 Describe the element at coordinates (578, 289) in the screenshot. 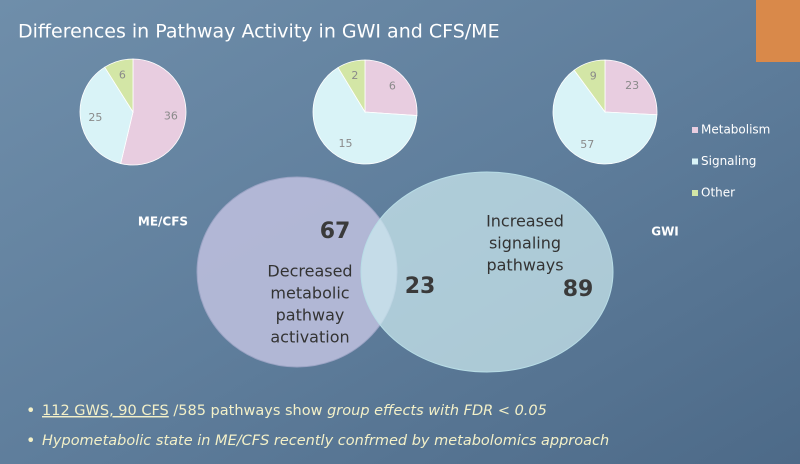

I see `venn-count: 89` at that location.